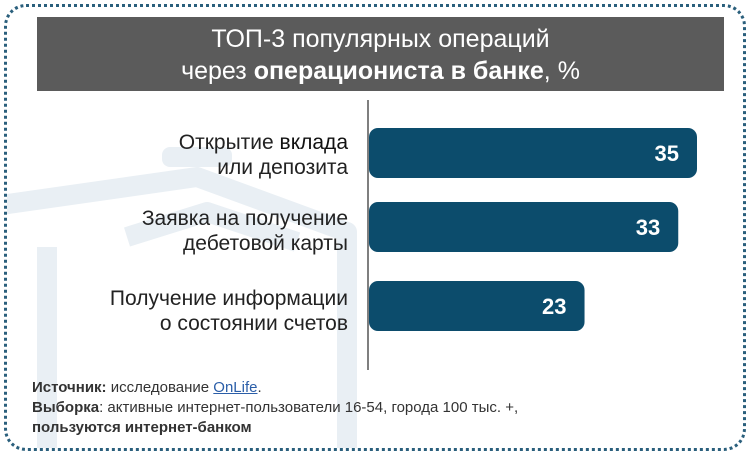 The height and width of the screenshot is (455, 750). I want to click on source-line: Источник: исследование OnLife., so click(147, 387).